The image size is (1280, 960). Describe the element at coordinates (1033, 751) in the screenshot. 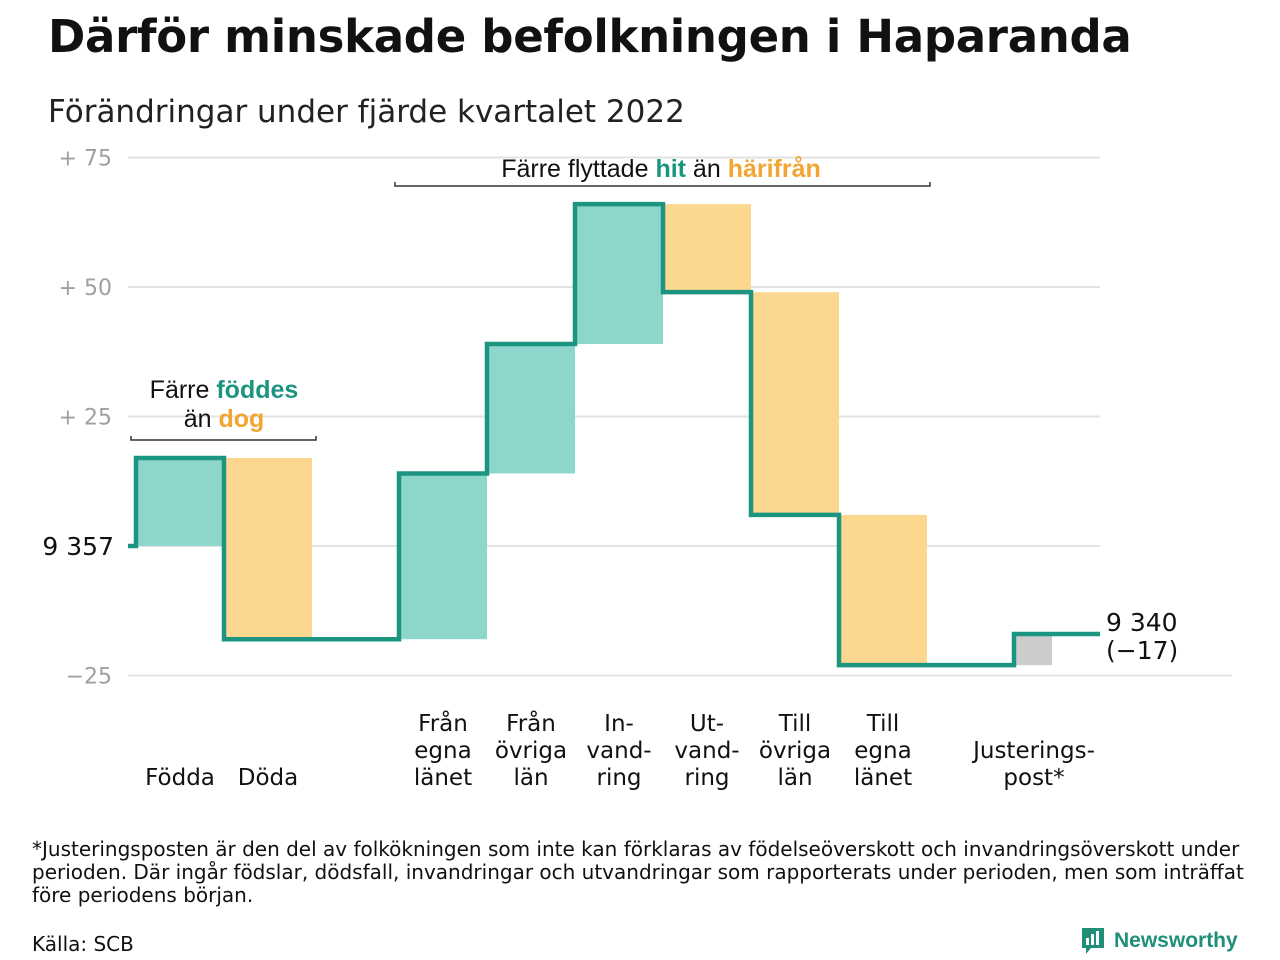

I see `category-label: Justerings-` at that location.